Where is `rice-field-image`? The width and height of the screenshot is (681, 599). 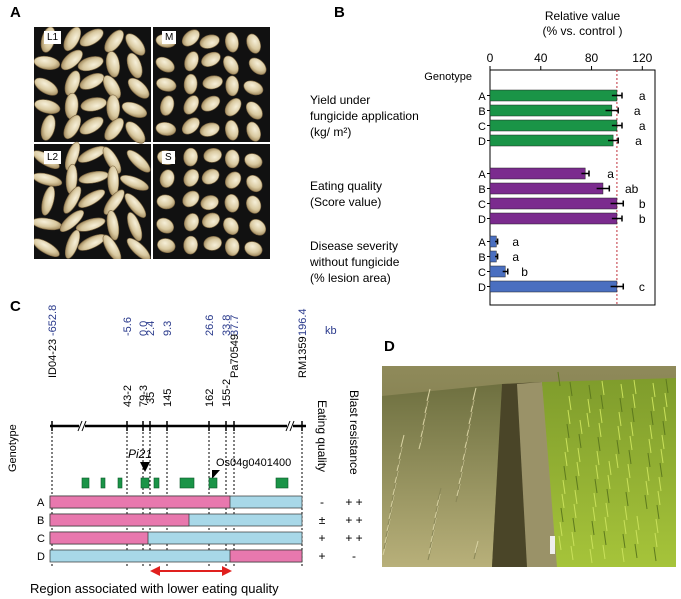 rice-field-image is located at coordinates (528, 466).